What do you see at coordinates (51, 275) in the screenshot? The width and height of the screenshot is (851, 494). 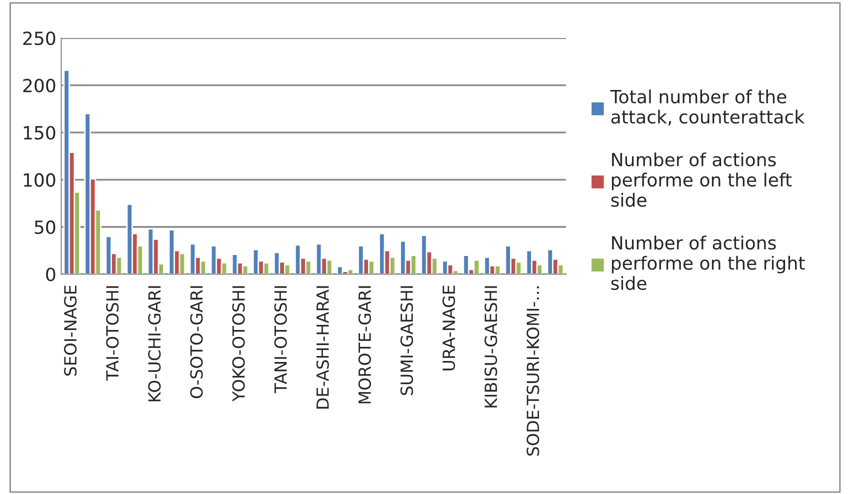 I see `y-tick-label: 0` at bounding box center [51, 275].